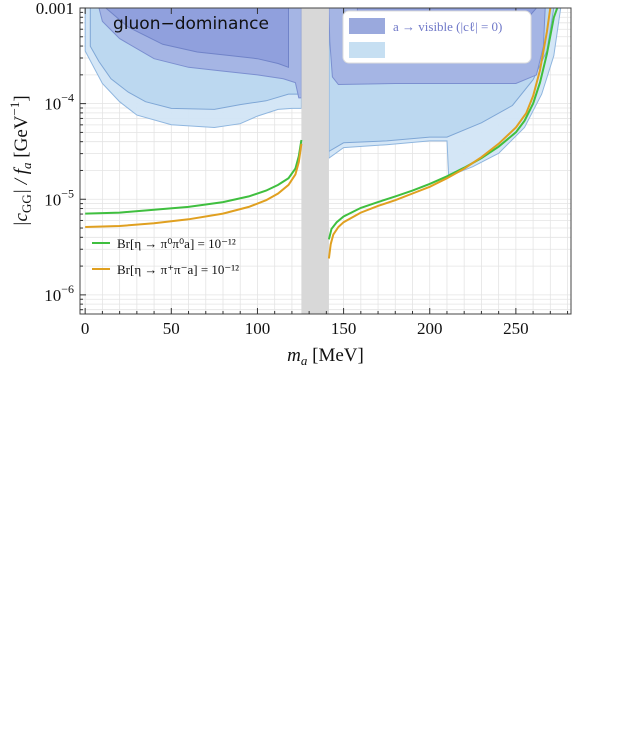  I want to click on legend-top-box, so click(437, 37).